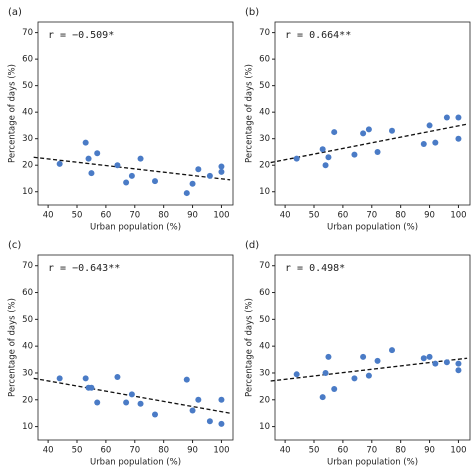 Image resolution: width=474 pixels, height=472 pixels. I want to click on panel-label: (b), so click(252, 12).